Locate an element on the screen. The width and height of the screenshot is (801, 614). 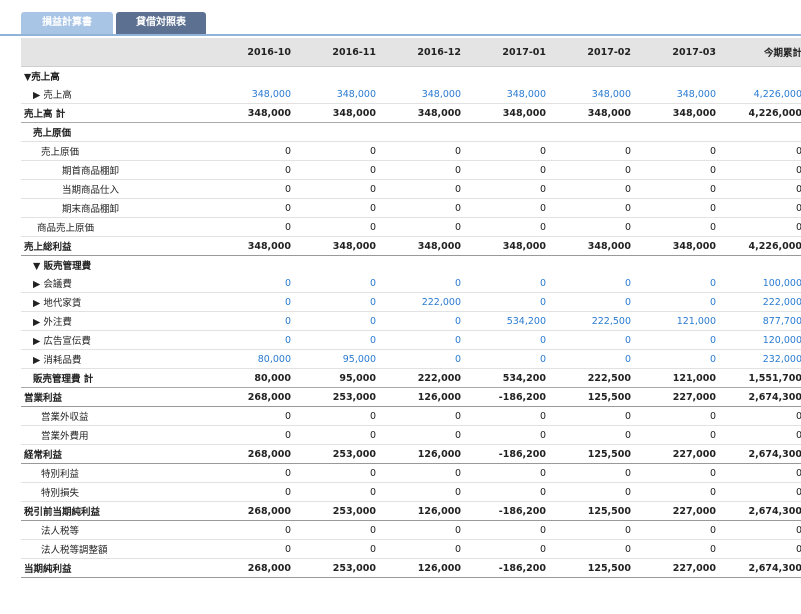
row-value-cell: 253,000 is located at coordinates (337, 397).